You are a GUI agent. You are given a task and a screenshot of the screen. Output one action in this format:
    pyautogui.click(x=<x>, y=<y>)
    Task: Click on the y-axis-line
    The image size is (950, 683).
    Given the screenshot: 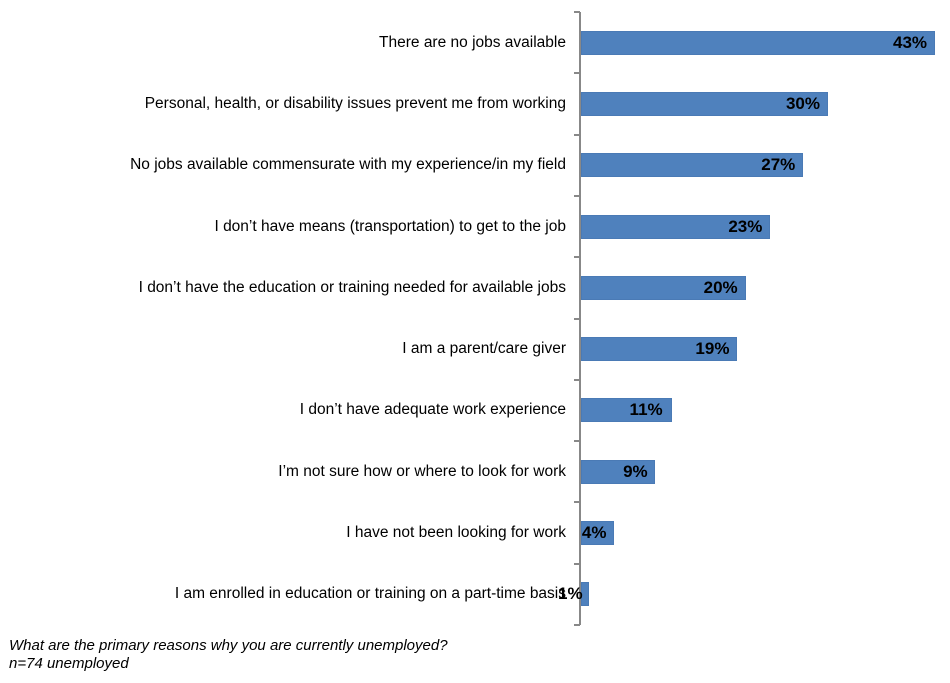 What is the action you would take?
    pyautogui.click(x=580, y=318)
    